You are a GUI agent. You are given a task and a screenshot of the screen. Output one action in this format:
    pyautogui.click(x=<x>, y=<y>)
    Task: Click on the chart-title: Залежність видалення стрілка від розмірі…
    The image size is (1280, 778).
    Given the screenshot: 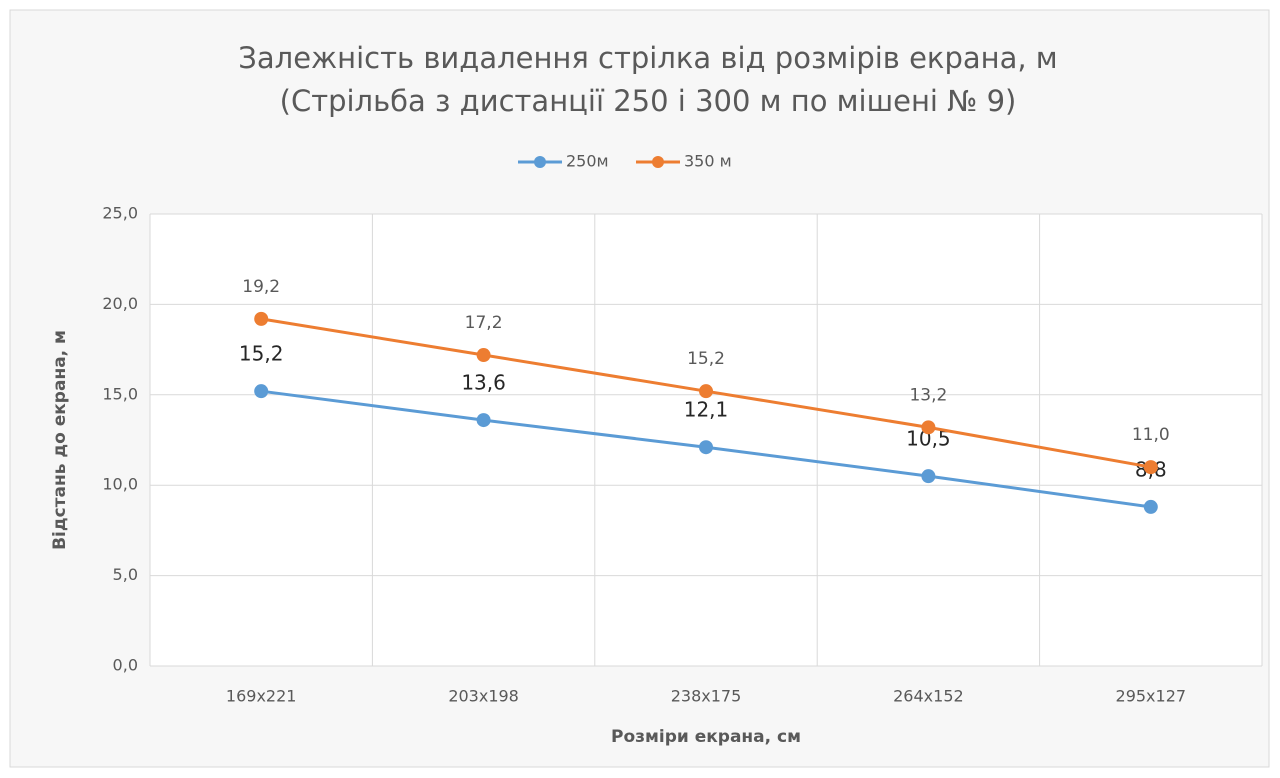 What is the action you would take?
    pyautogui.click(x=647, y=58)
    